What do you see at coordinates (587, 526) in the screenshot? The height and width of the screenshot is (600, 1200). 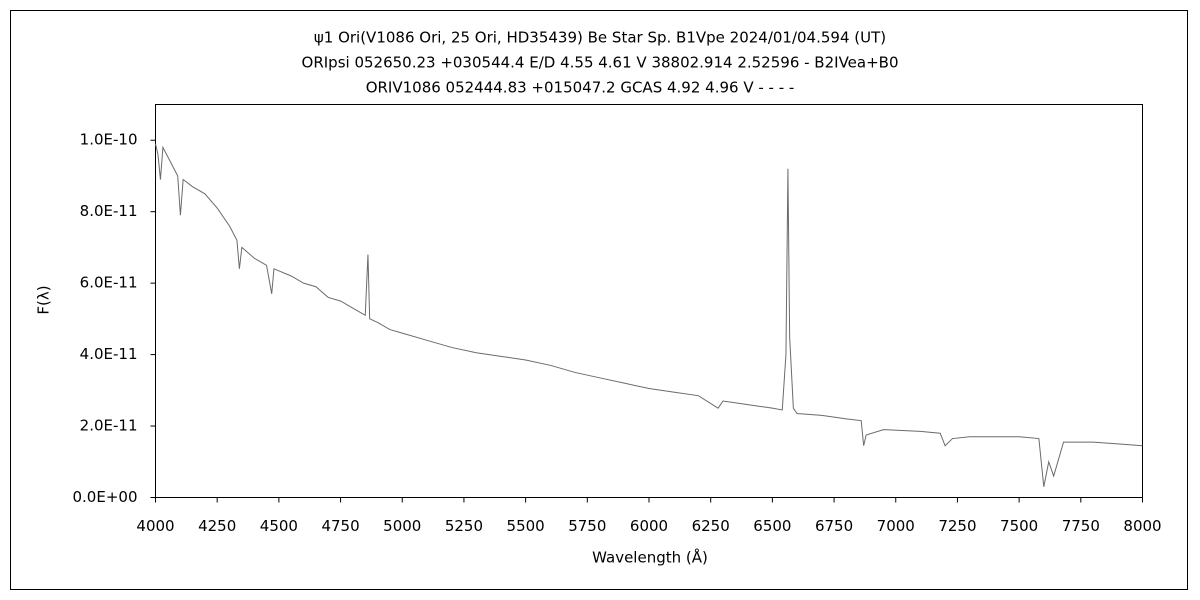 I see `x-tick-label: 5750` at bounding box center [587, 526].